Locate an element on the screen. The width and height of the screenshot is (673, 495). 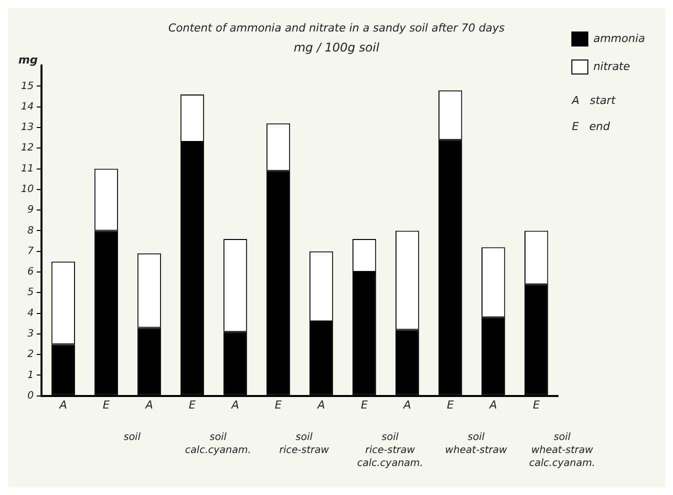
text: soil wheat-straw is located at coordinates (476, 444).